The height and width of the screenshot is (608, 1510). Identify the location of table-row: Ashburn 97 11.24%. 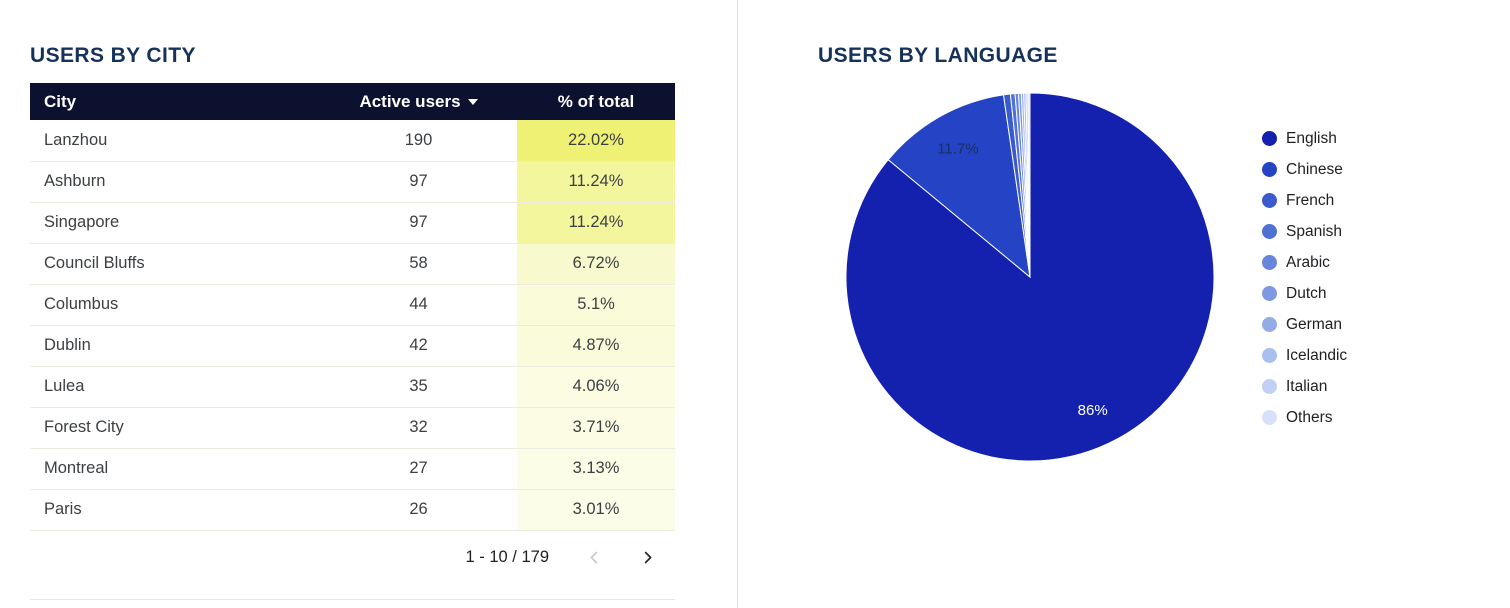
(352, 182).